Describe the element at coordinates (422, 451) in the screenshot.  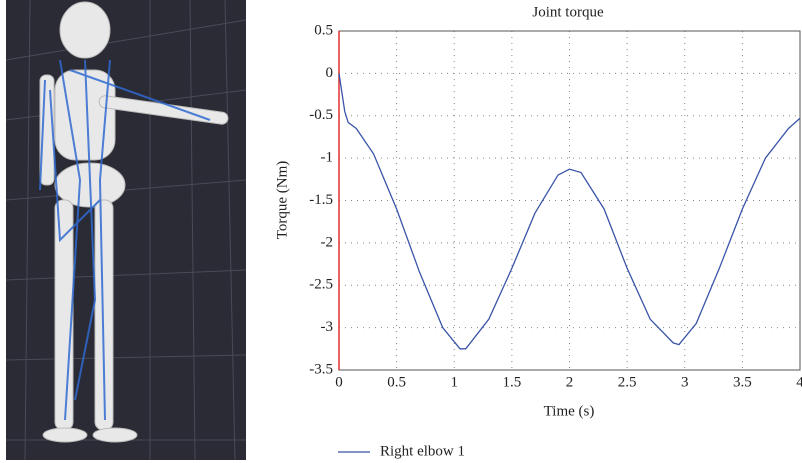
I see `legend-label: Right elbow 1` at that location.